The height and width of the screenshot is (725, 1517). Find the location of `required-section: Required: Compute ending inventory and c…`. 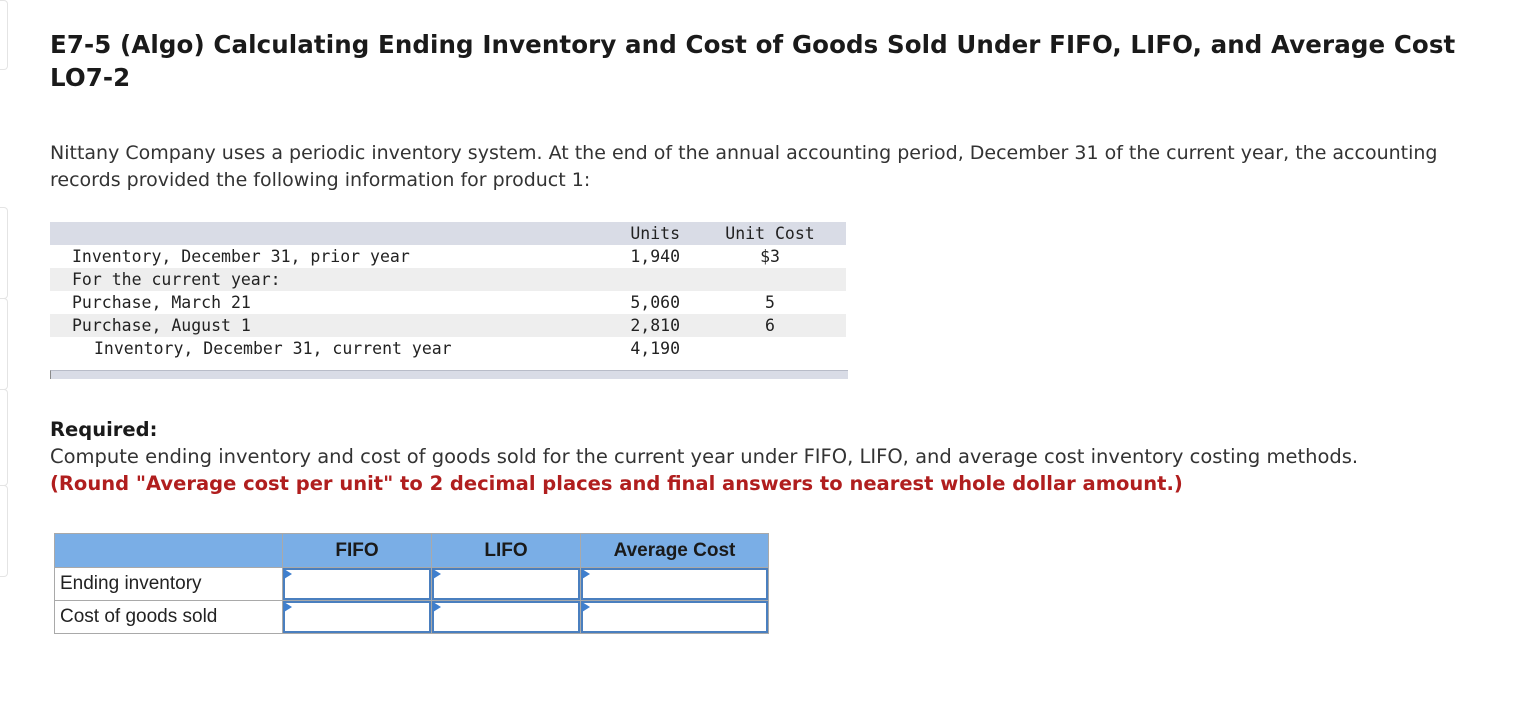

required-section: Required: Compute ending inventory and c… is located at coordinates (765, 456).